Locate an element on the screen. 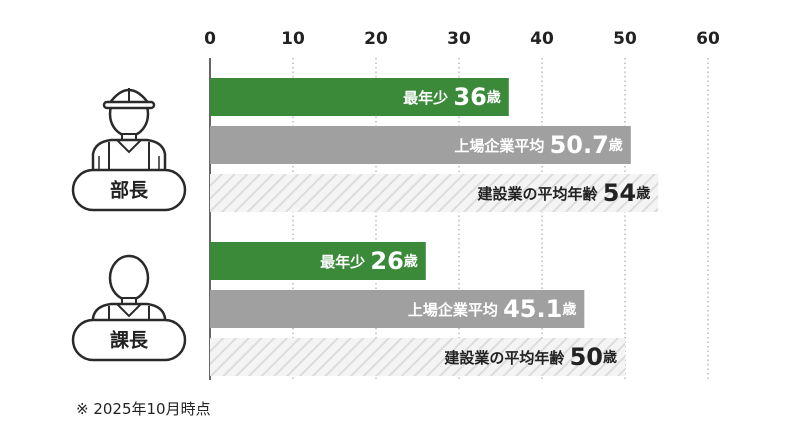  bar-data-label: 建設業の平均年齢 50歳 is located at coordinates (530, 357).